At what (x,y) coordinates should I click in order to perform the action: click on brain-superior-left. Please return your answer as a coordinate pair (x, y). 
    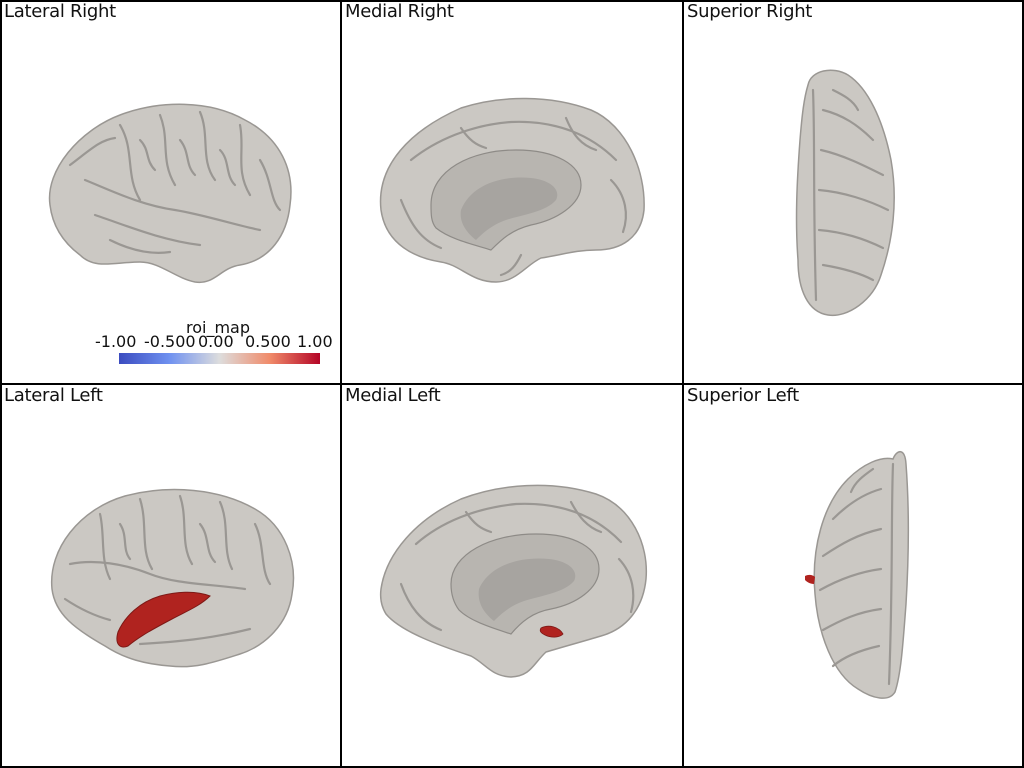
    Looking at the image, I should click on (857, 575).